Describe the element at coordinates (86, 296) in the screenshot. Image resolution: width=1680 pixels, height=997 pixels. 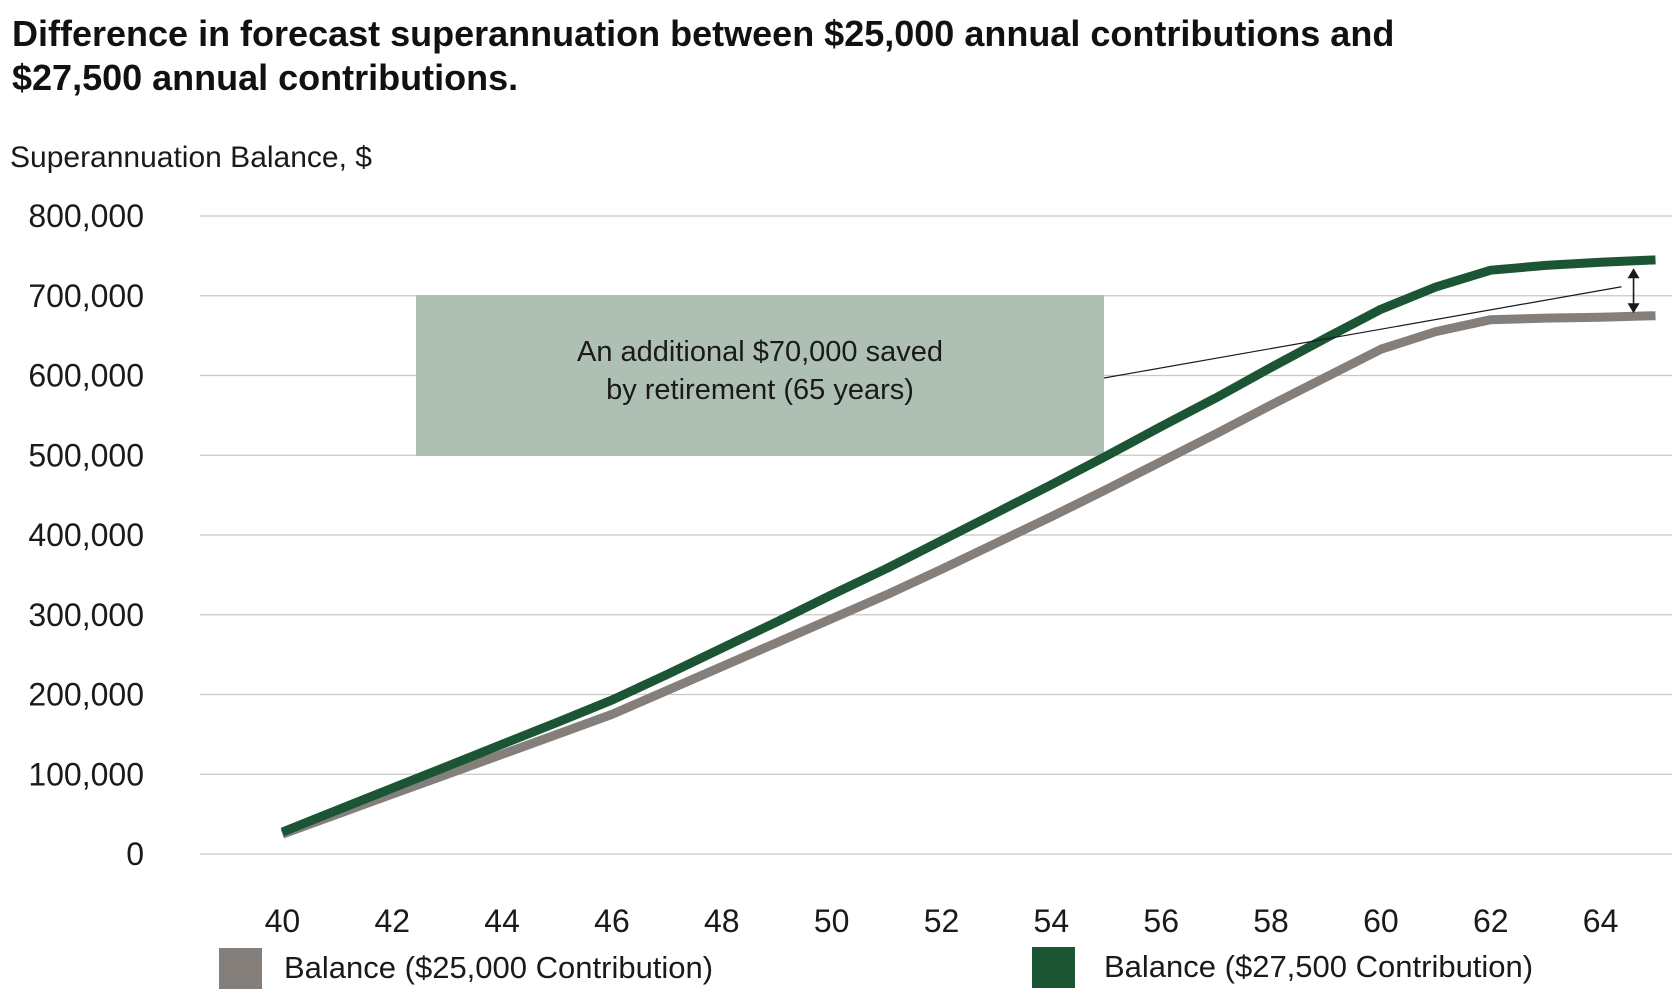
I see `y-tick-700000: 700,000` at that location.